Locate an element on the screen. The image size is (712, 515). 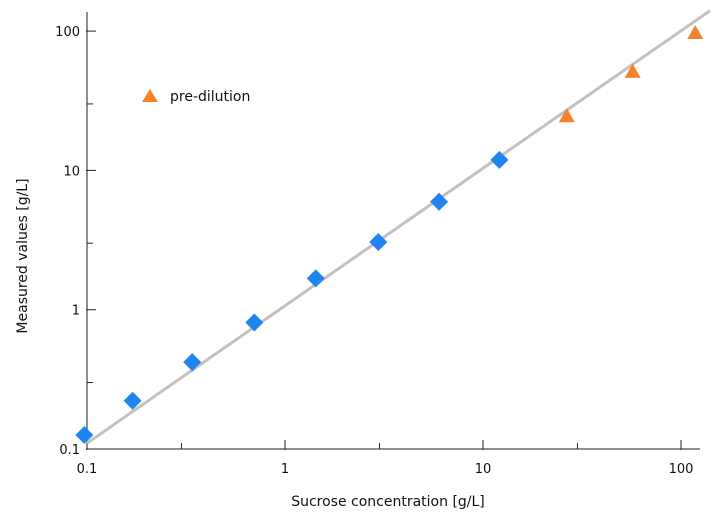
legend: pre-dilution is located at coordinates (196, 97).